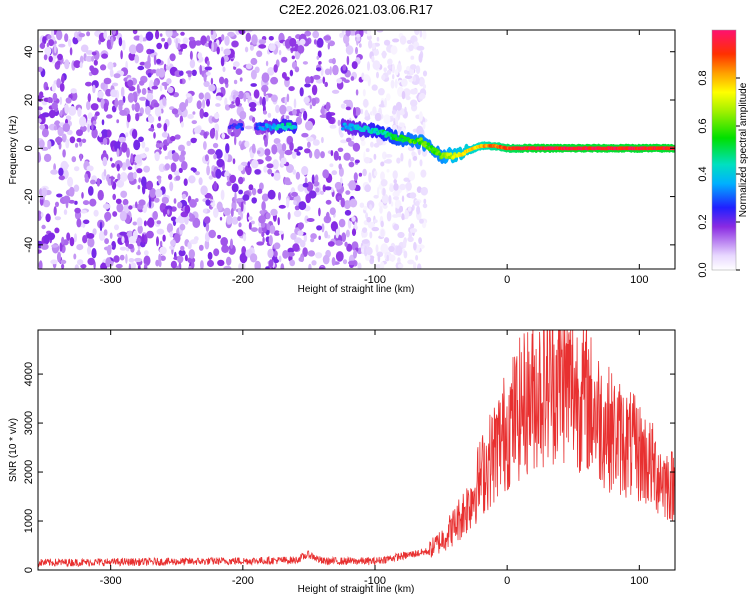 This screenshot has width=750, height=600. What do you see at coordinates (724, 150) in the screenshot?
I see `colorbar-frame` at bounding box center [724, 150].